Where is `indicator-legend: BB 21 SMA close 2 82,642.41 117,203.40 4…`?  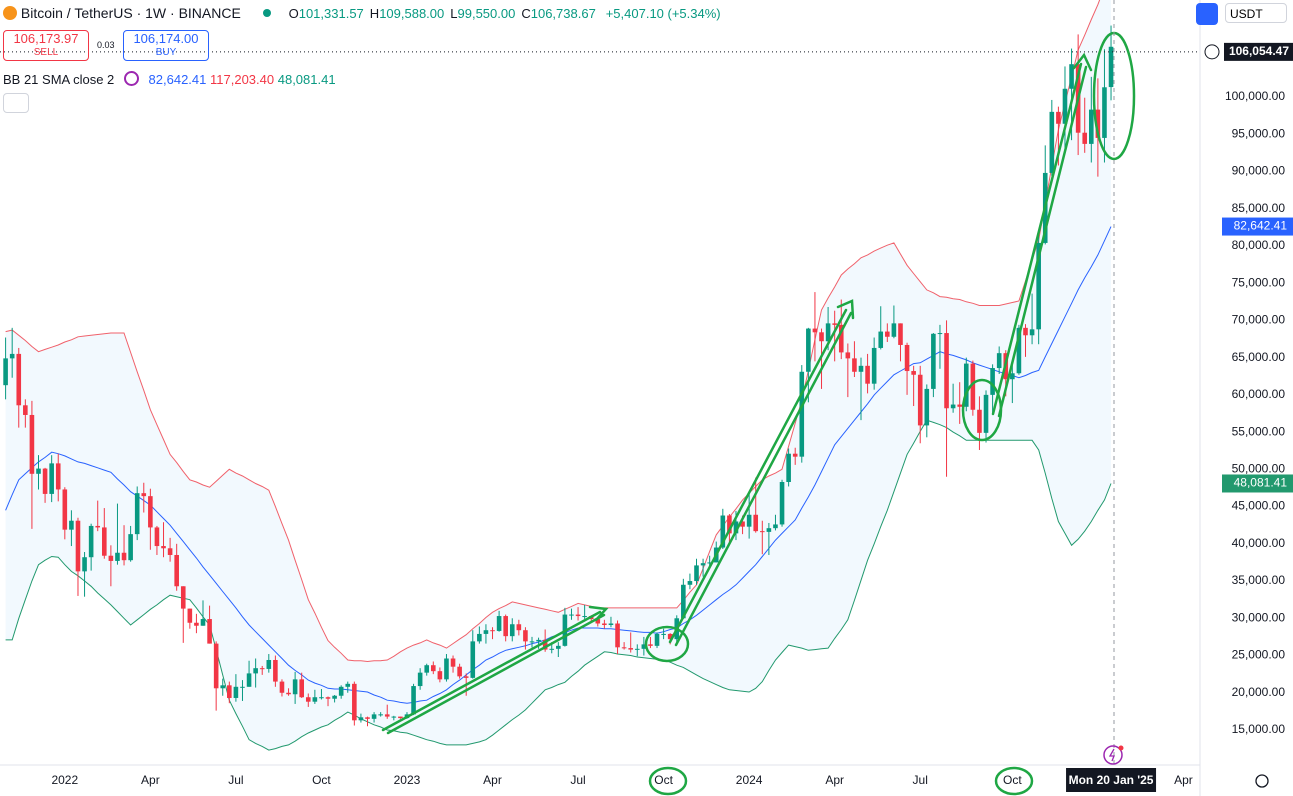 indicator-legend: BB 21 SMA close 2 82,642.41 117,203.40 4… is located at coordinates (169, 79).